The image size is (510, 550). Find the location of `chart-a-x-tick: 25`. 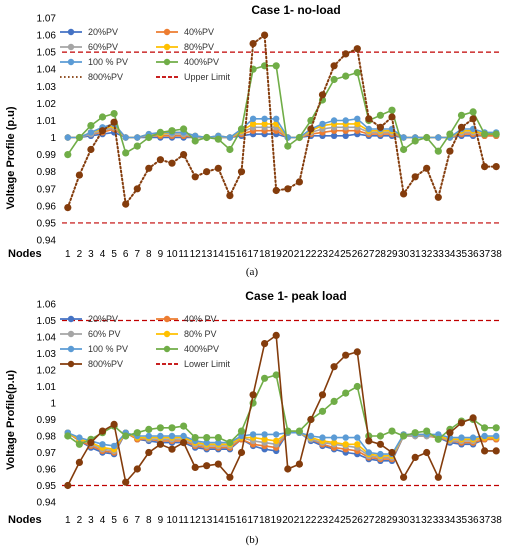

chart-a-x-tick: 25 is located at coordinates (346, 254).